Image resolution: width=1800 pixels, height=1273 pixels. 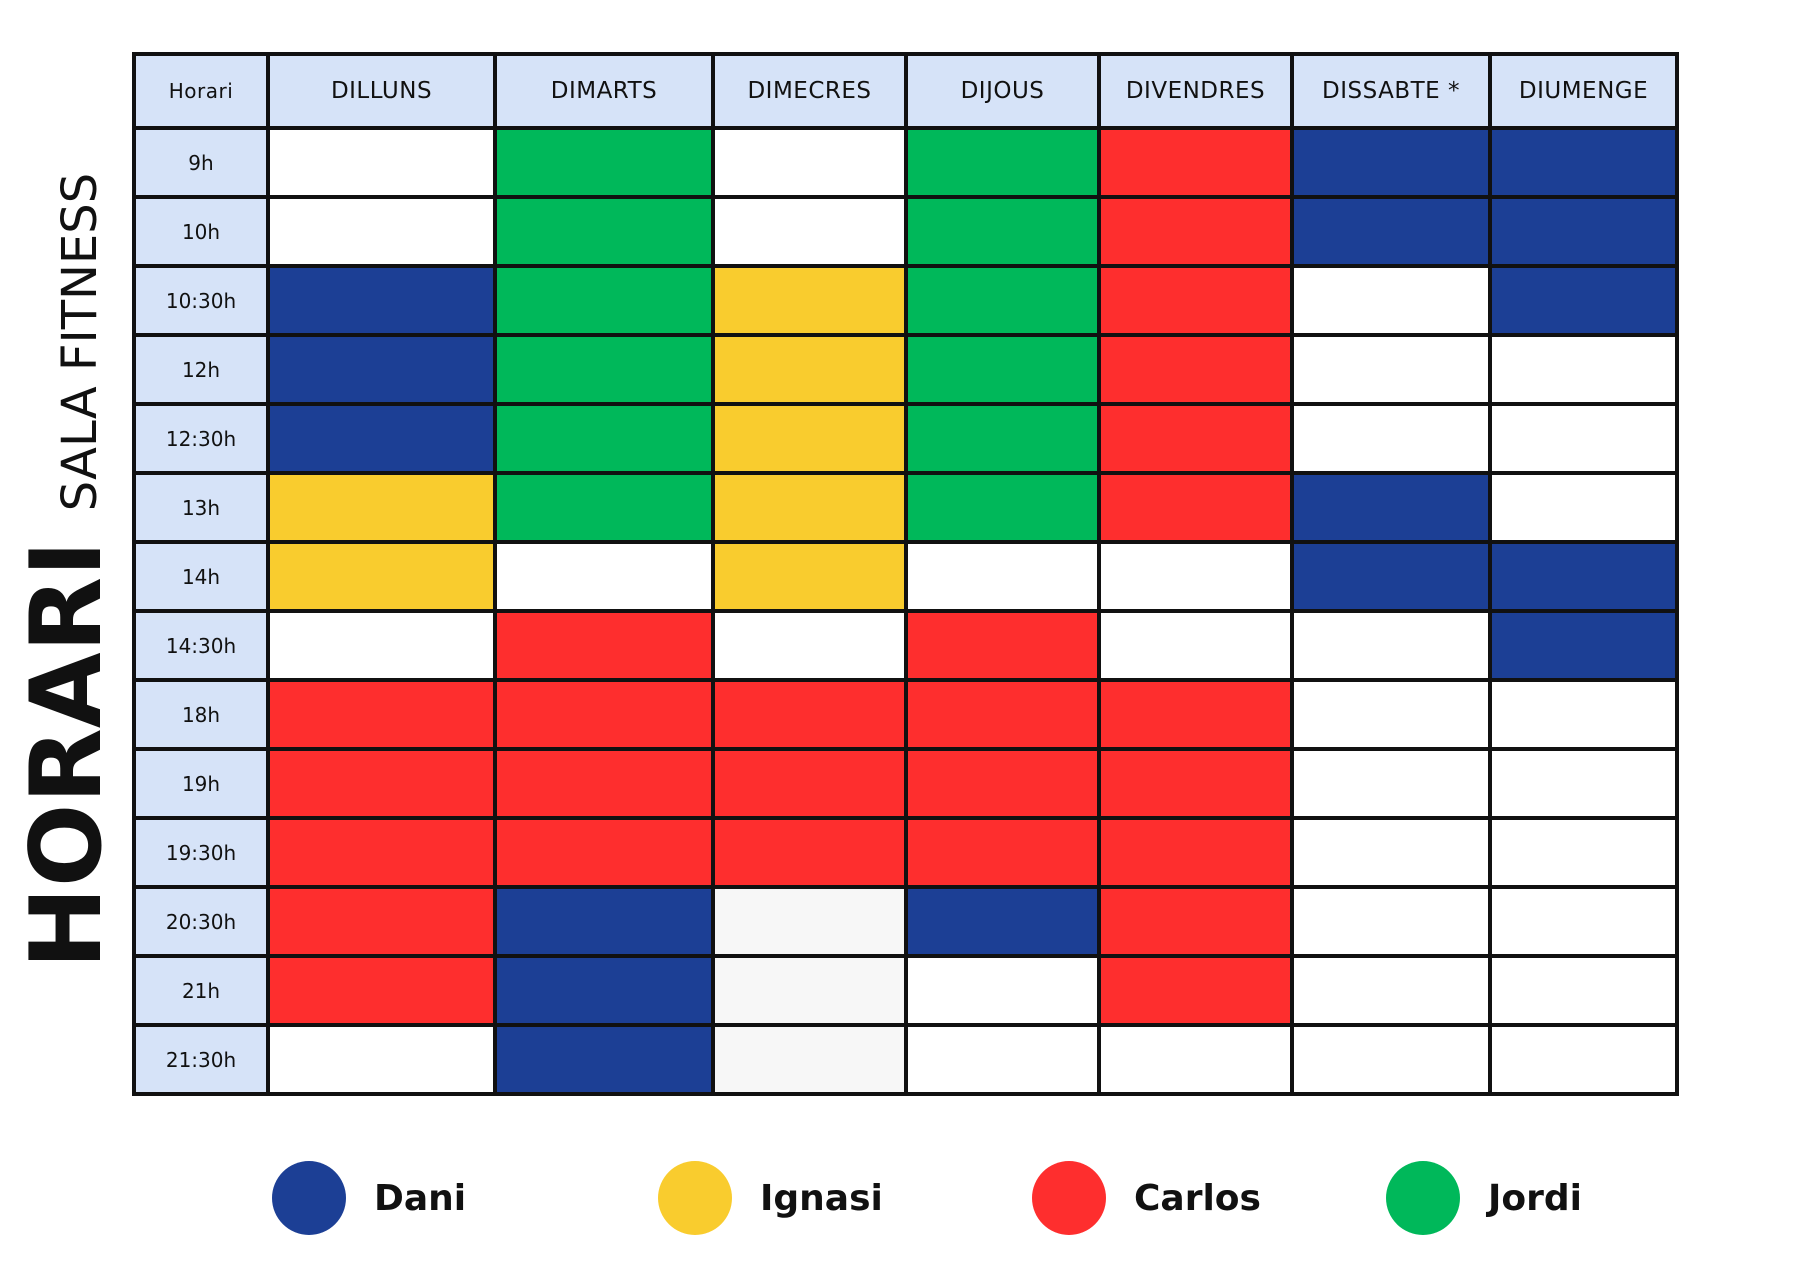 I want to click on schedule-row: 13h, so click(x=905, y=507).